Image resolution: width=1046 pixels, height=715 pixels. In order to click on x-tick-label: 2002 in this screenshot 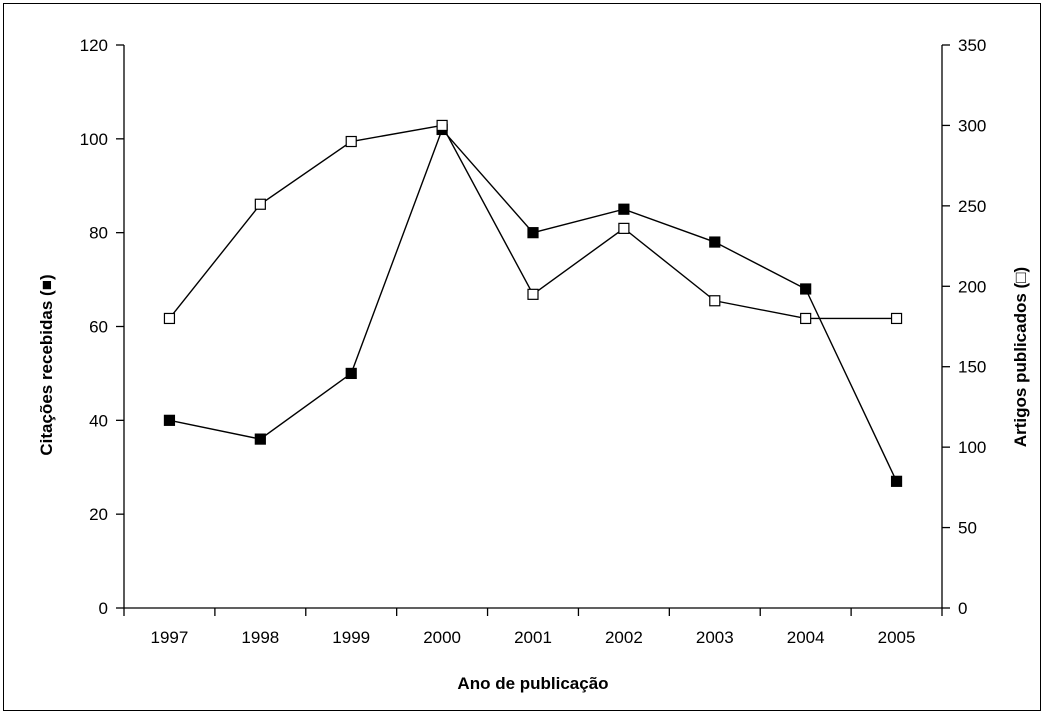, I will do `click(624, 637)`.